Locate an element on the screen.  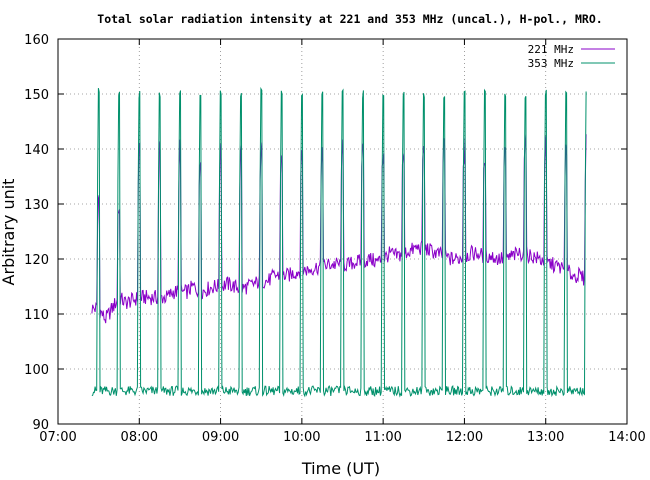
x-tick-label: 09:00 is located at coordinates (220, 437).